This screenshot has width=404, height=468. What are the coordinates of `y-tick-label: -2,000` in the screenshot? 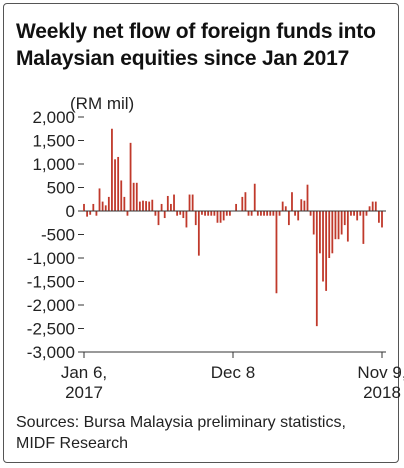 It's located at (51, 305).